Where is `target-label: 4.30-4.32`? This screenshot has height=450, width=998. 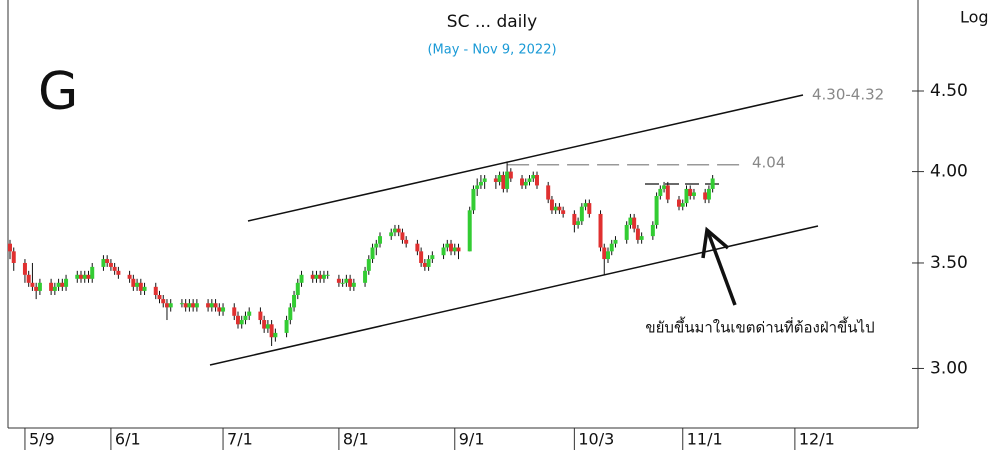
target-label: 4.30-4.32 is located at coordinates (848, 95).